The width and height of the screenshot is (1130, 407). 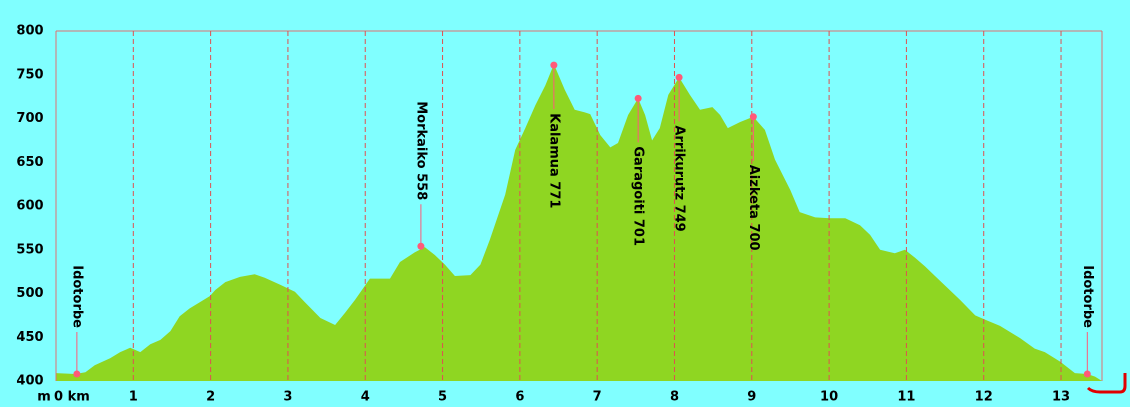 What do you see at coordinates (553, 160) in the screenshot?
I see `annotation-label: Kalamua 771` at bounding box center [553, 160].